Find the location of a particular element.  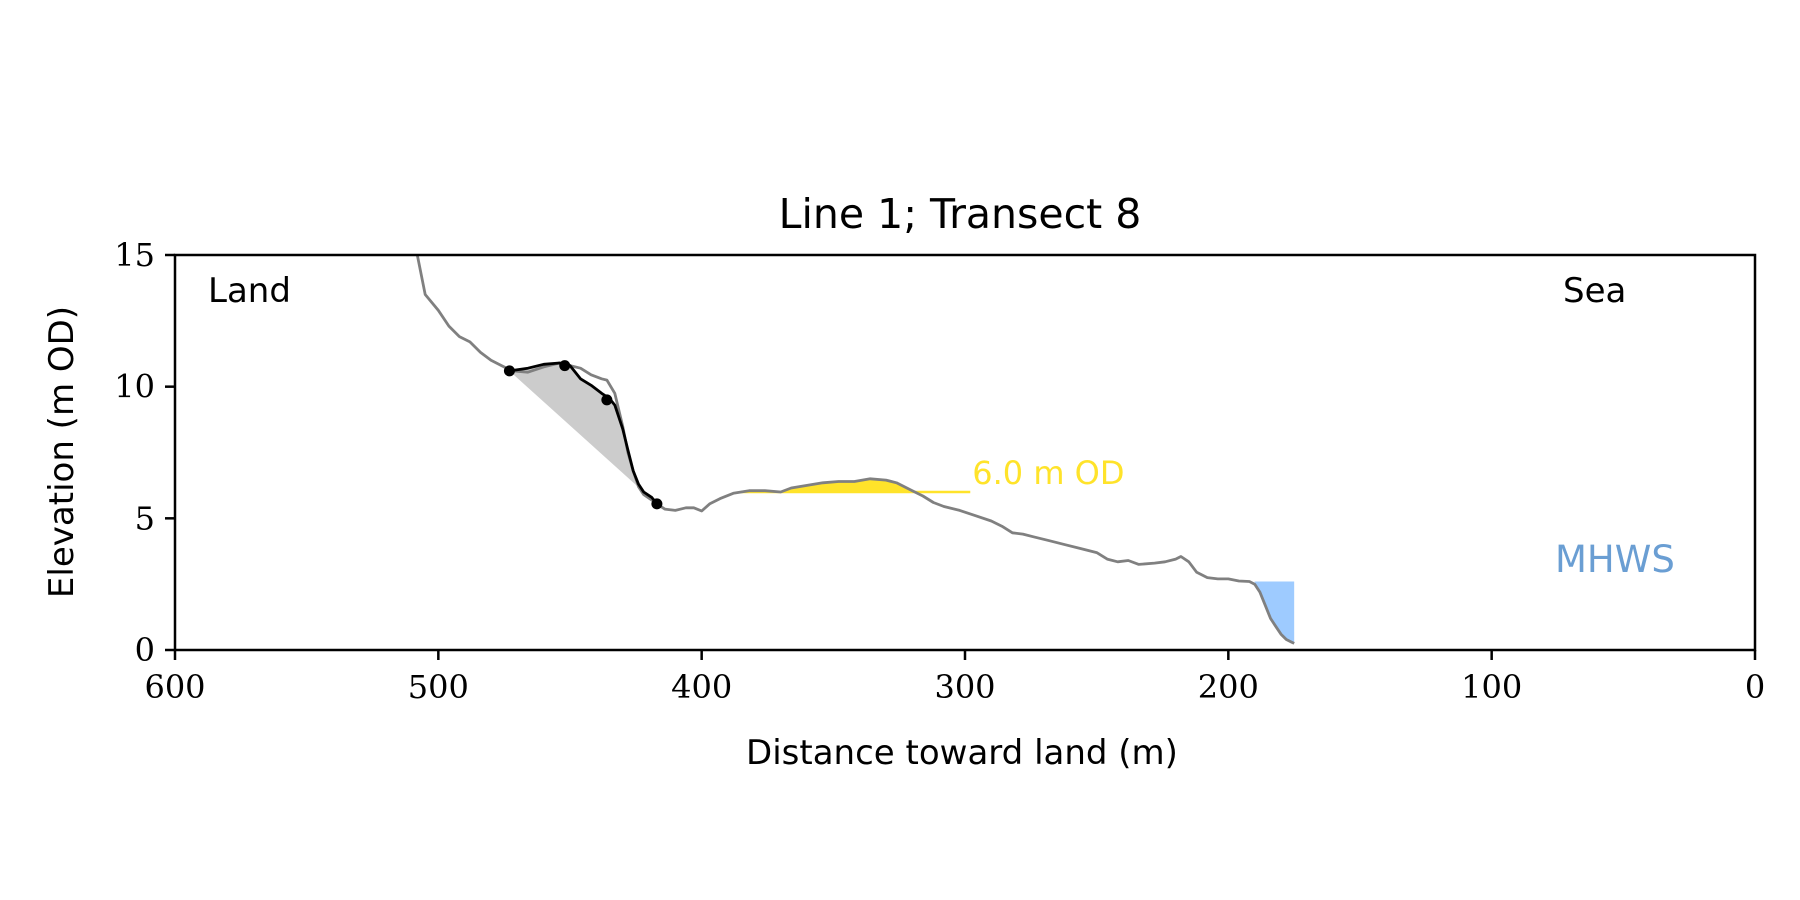

x-tick-label: 500 is located at coordinates (438, 687).